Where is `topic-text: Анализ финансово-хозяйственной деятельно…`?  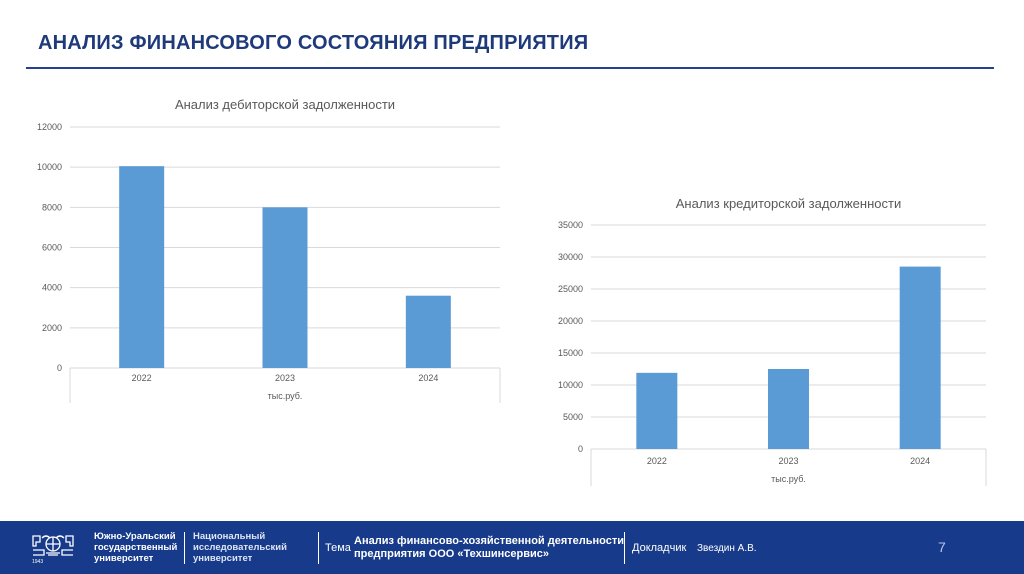
topic-text: Анализ финансово-хозяйственной деятельно… is located at coordinates (489, 548).